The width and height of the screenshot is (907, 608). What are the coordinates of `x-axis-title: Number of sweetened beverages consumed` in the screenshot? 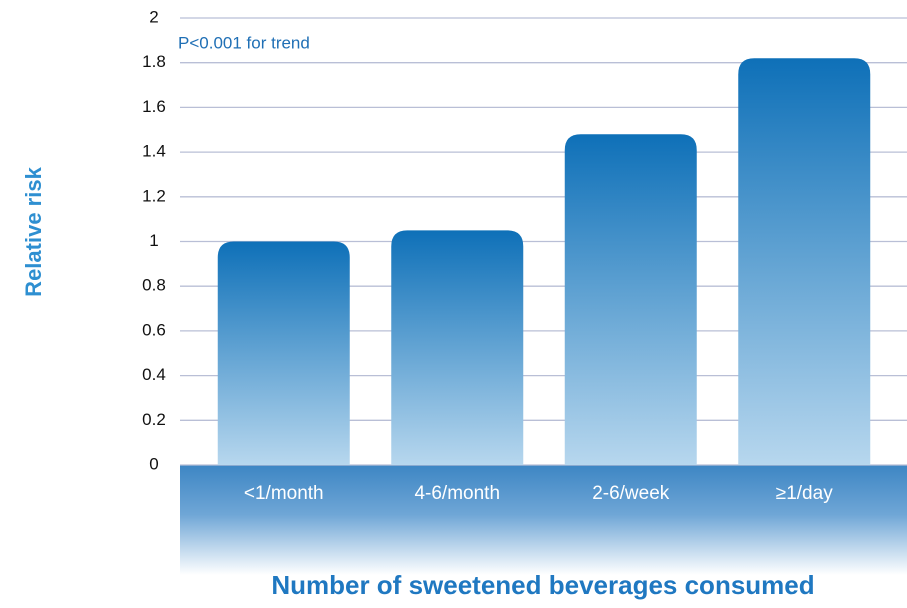 It's located at (542, 585).